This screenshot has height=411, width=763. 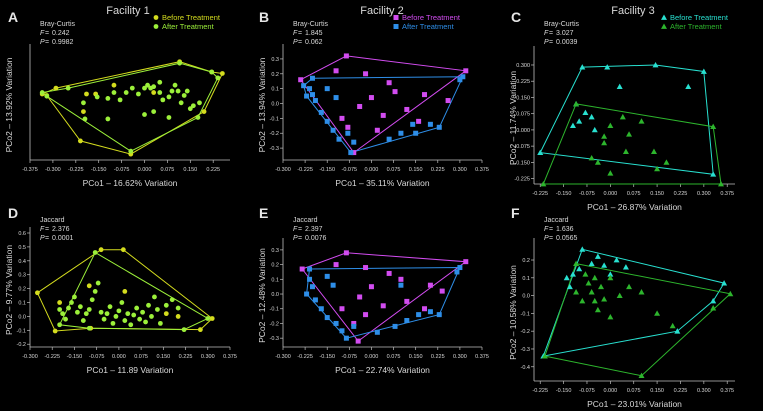 I want to click on x-tick-label: 0.300, so click(x=460, y=170).